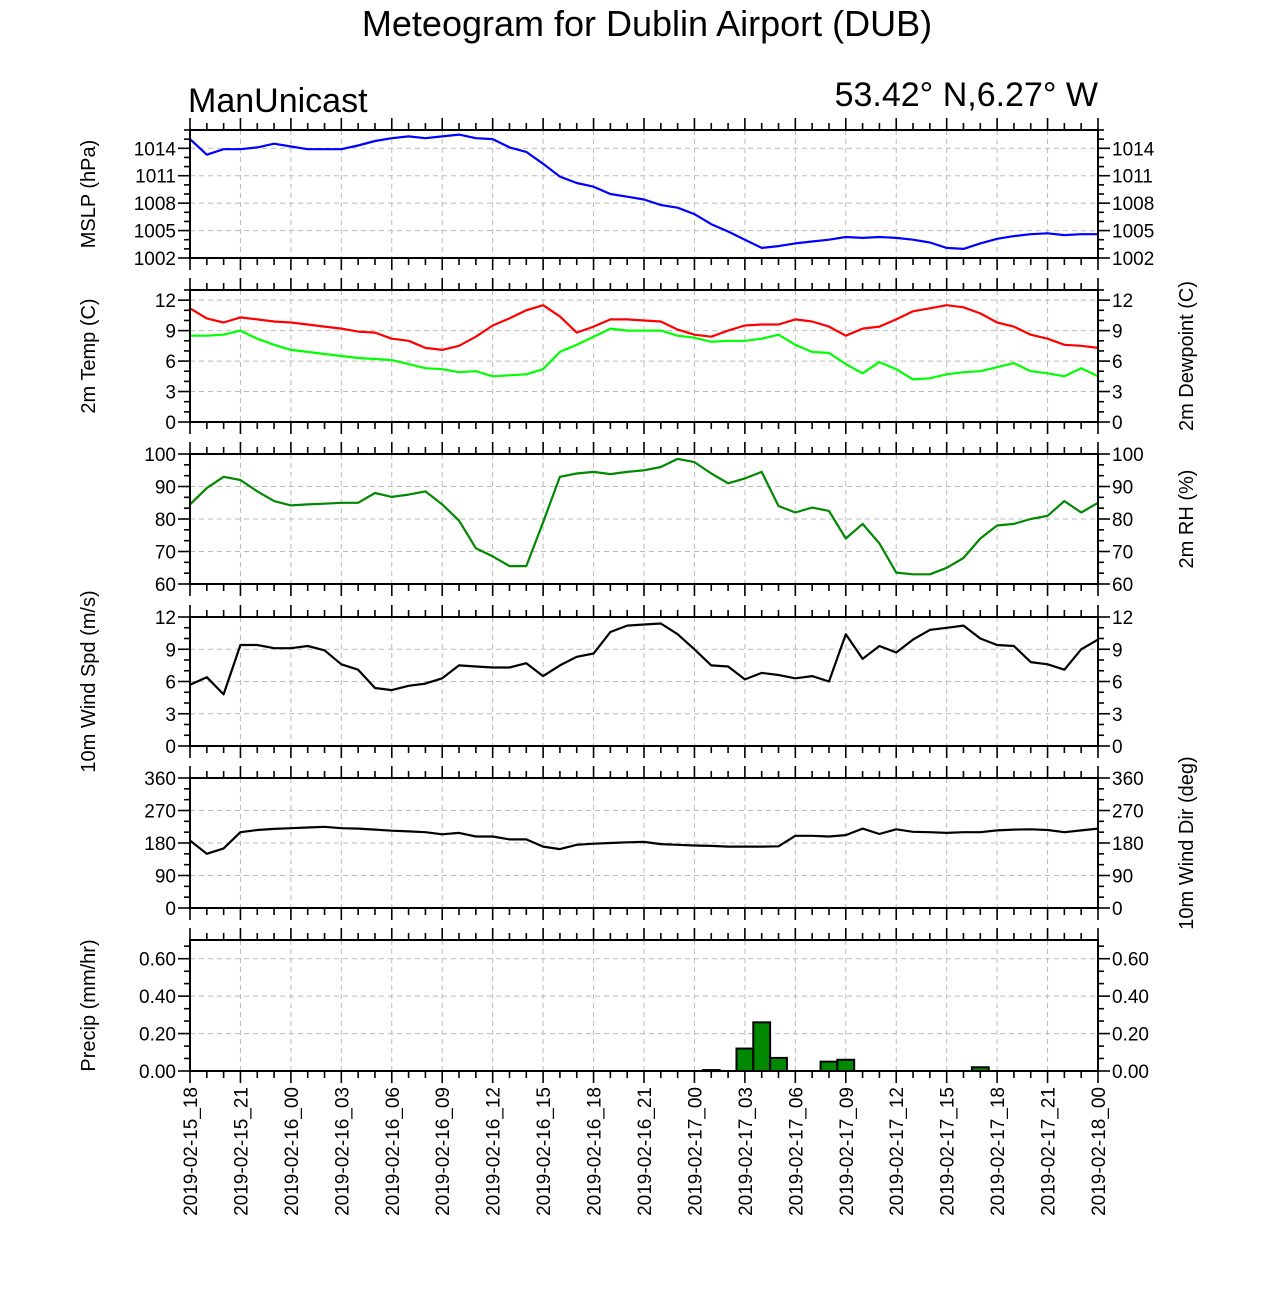  What do you see at coordinates (89, 355) in the screenshot?
I see `y-axis-label-left: 2m Temp (C)` at bounding box center [89, 355].